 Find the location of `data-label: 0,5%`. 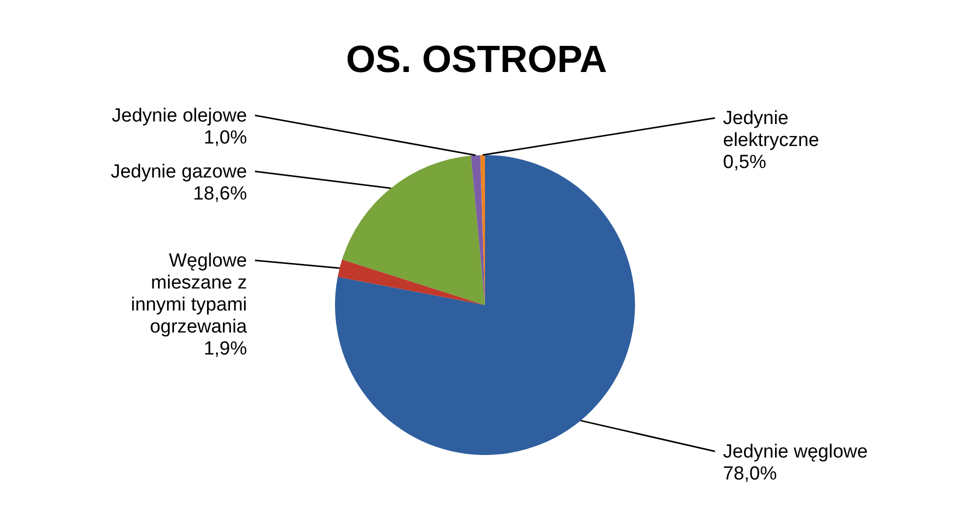

data-label: 0,5% is located at coordinates (744, 162).